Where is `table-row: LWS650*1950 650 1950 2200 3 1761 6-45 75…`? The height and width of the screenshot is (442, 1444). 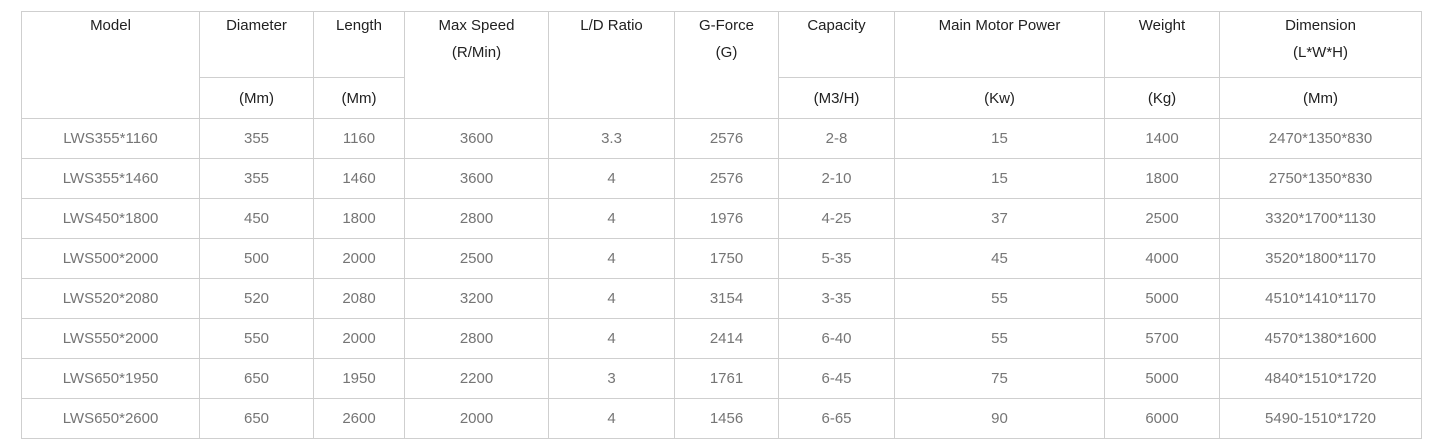
table-row: LWS650*1950 650 1950 2200 3 1761 6-45 75… is located at coordinates (721, 378).